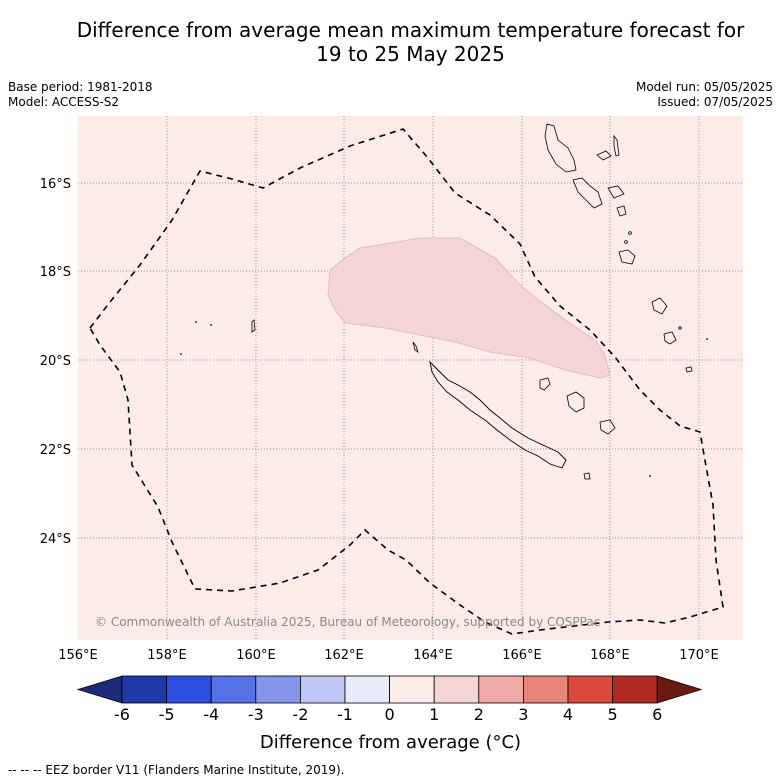 This screenshot has height=781, width=781. What do you see at coordinates (99, 689) in the screenshot?
I see `colorbar-under-arrow` at bounding box center [99, 689].